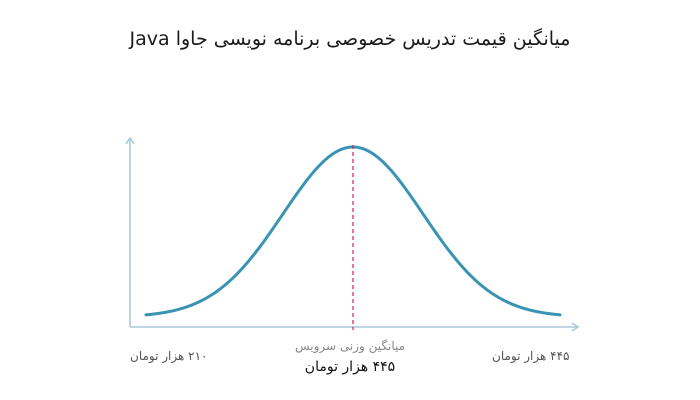  I want to click on mean-caption: میانگین وزنی سرویس, so click(350, 346).